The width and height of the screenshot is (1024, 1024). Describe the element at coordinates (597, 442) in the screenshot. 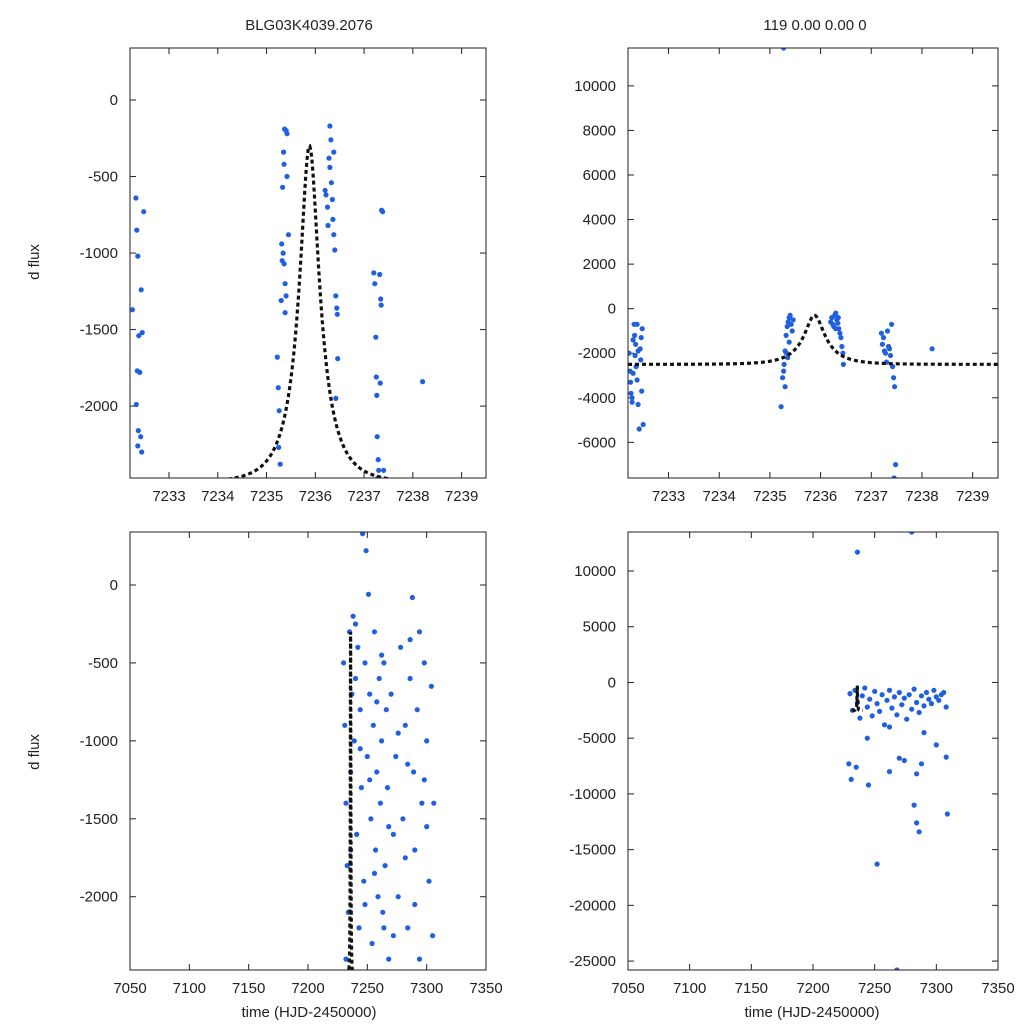

I see `ytick-label: -6000` at that location.